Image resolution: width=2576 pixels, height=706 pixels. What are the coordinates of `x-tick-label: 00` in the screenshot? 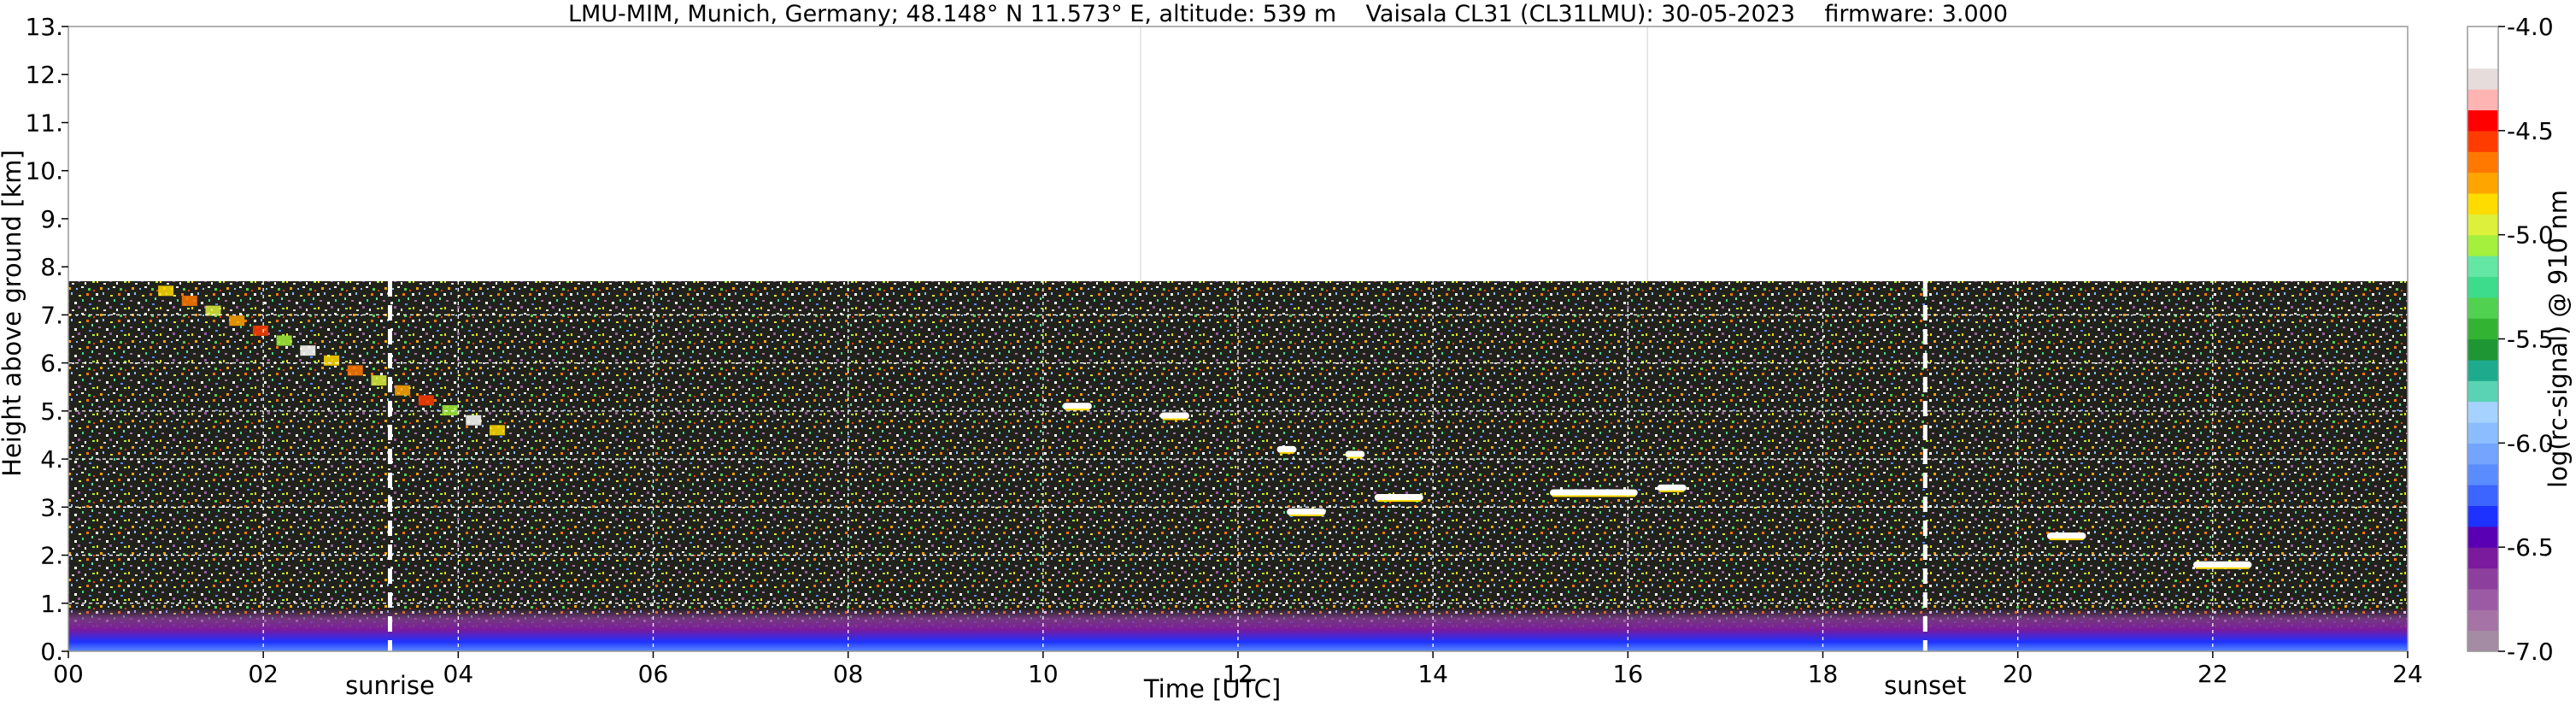 It's located at (68, 674).